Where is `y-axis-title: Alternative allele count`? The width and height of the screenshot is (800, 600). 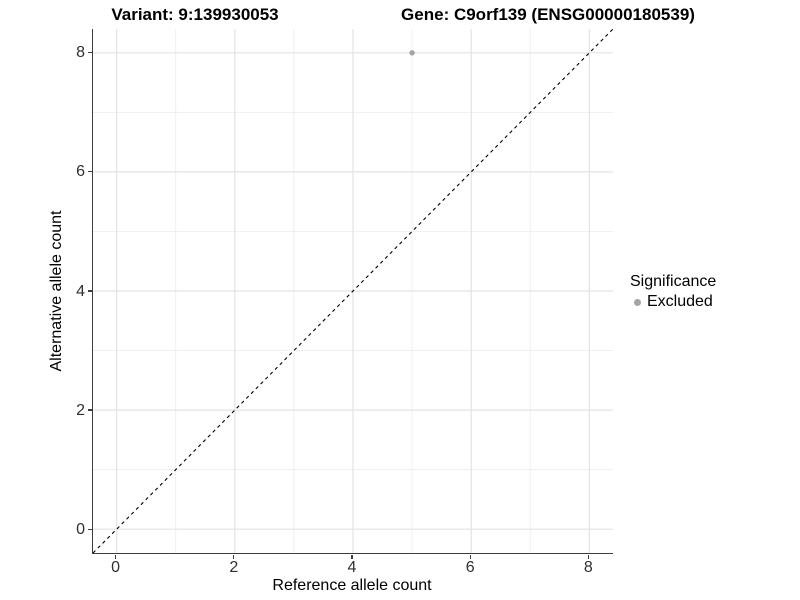 y-axis-title: Alternative allele count is located at coordinates (56, 291).